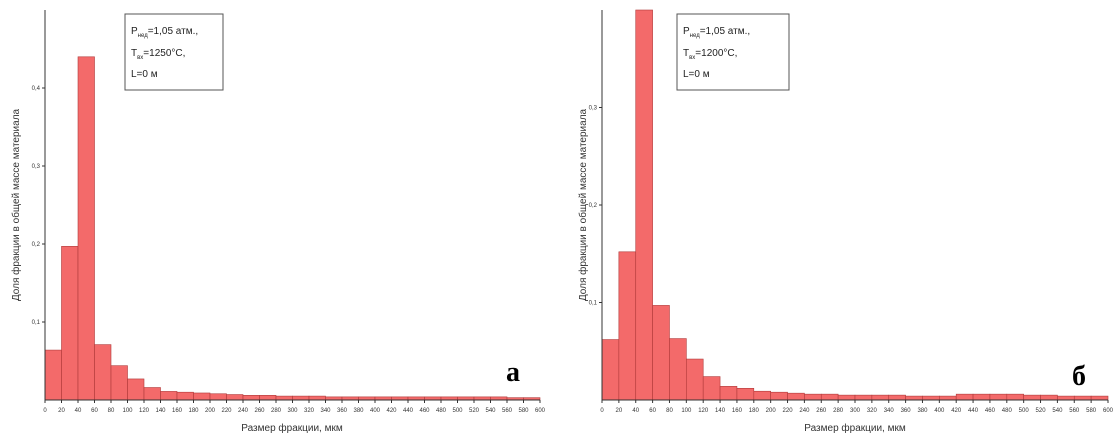 Image resolution: width=1115 pixels, height=435 pixels. What do you see at coordinates (686, 411) in the screenshot?
I see `x-tick-label-b-5: 100` at bounding box center [686, 411].